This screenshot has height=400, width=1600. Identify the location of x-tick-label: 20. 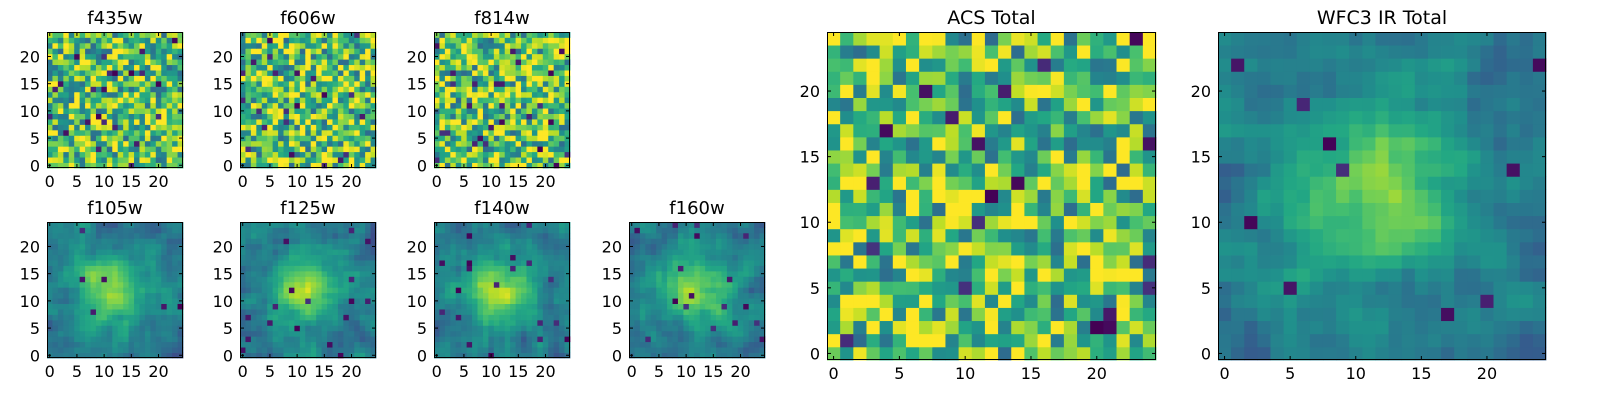
(351, 181).